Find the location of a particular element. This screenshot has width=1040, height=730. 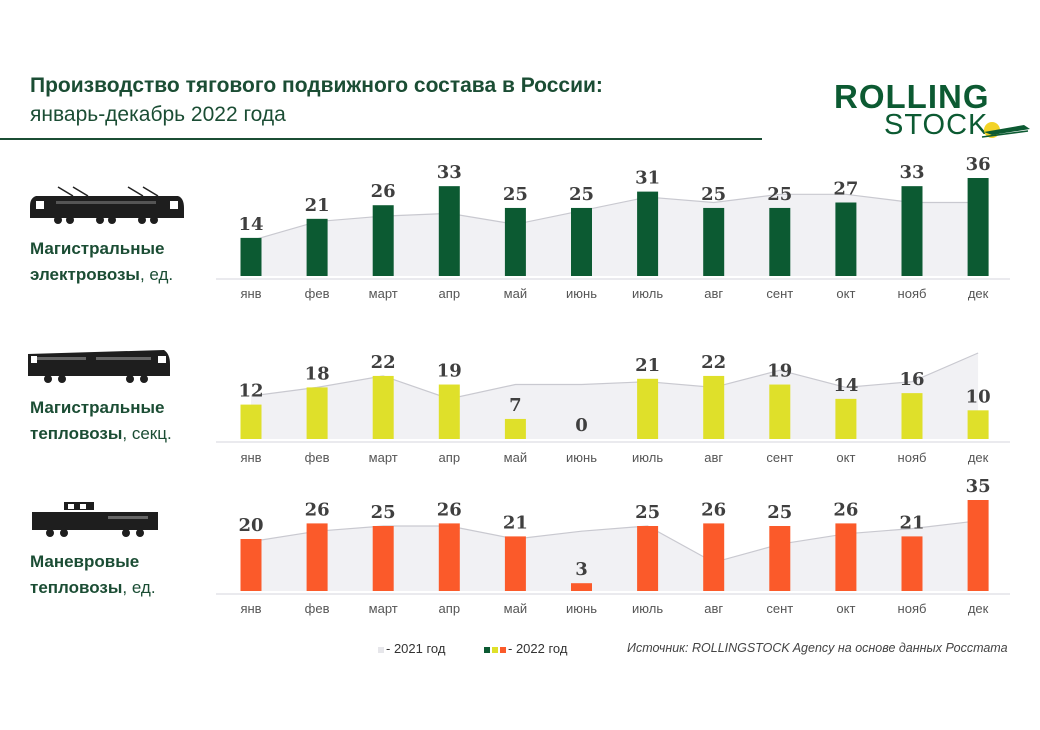

bar-value-label: 22 is located at coordinates (383, 362).